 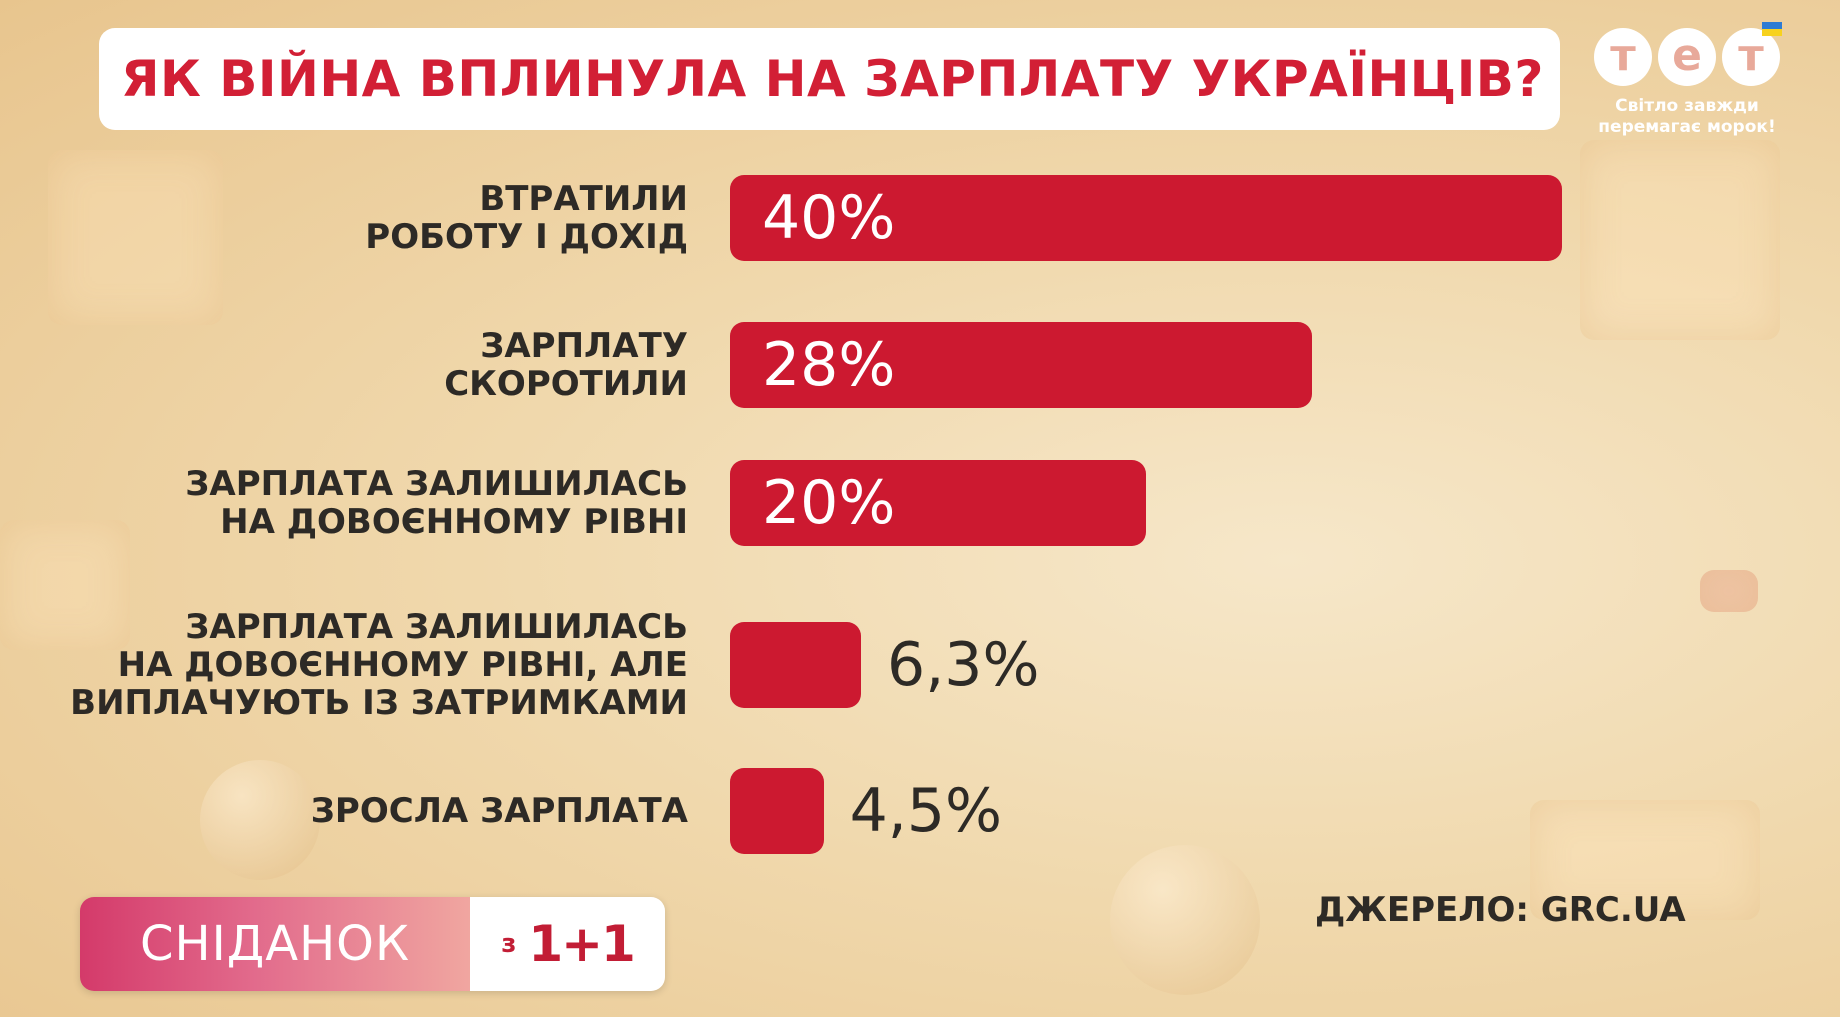 I want to click on show-name: СНІДАНОК, so click(x=275, y=944).